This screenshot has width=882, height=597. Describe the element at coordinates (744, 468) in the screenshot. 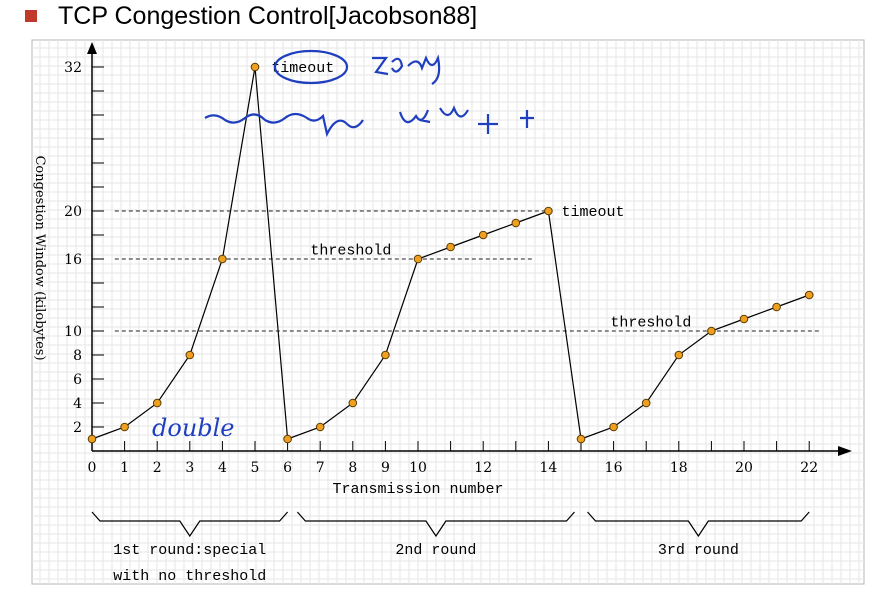

I see `x-tick-label: 20` at that location.